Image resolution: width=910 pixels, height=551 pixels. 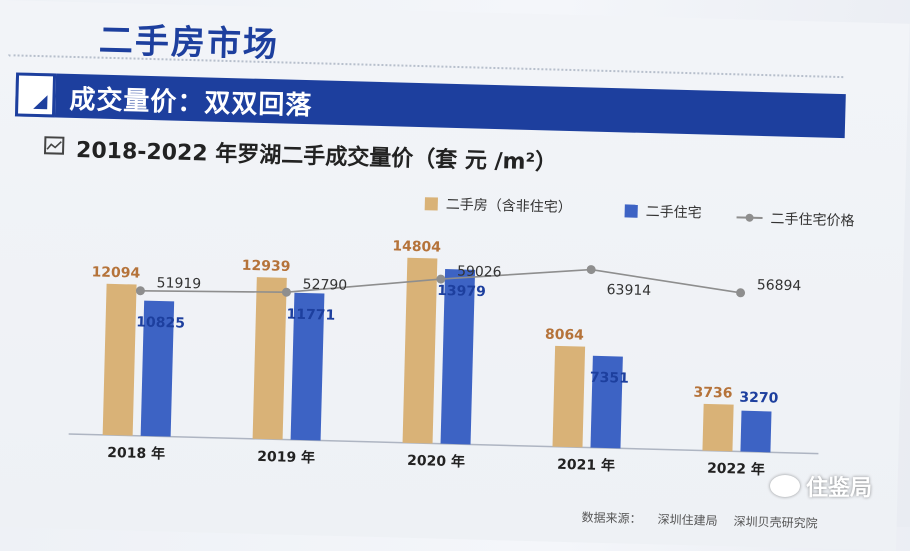 What do you see at coordinates (458, 357) in the screenshot?
I see `bar-3-series-b` at bounding box center [458, 357].